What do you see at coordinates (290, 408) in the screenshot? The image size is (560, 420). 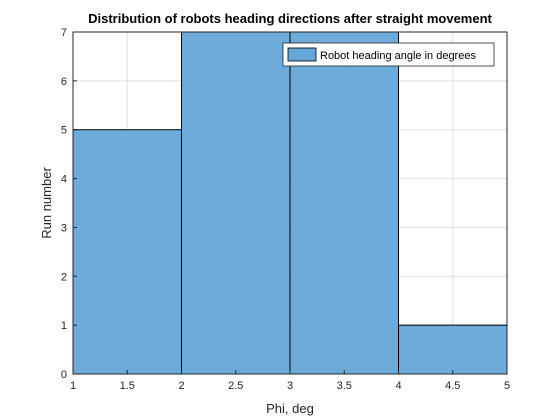 I see `x-axis-label: Phi, deg` at bounding box center [290, 408].